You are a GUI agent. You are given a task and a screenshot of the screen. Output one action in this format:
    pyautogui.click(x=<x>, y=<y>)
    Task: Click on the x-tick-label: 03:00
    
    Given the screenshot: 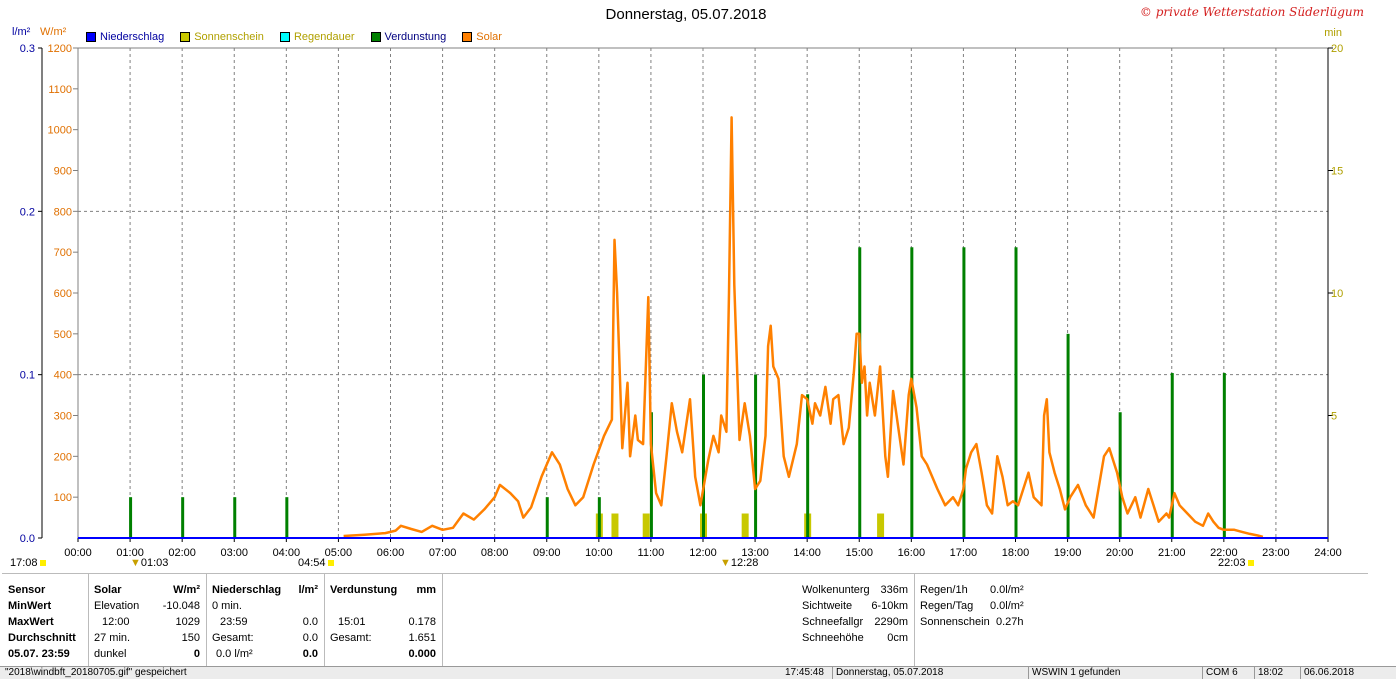 What is the action you would take?
    pyautogui.click(x=234, y=553)
    